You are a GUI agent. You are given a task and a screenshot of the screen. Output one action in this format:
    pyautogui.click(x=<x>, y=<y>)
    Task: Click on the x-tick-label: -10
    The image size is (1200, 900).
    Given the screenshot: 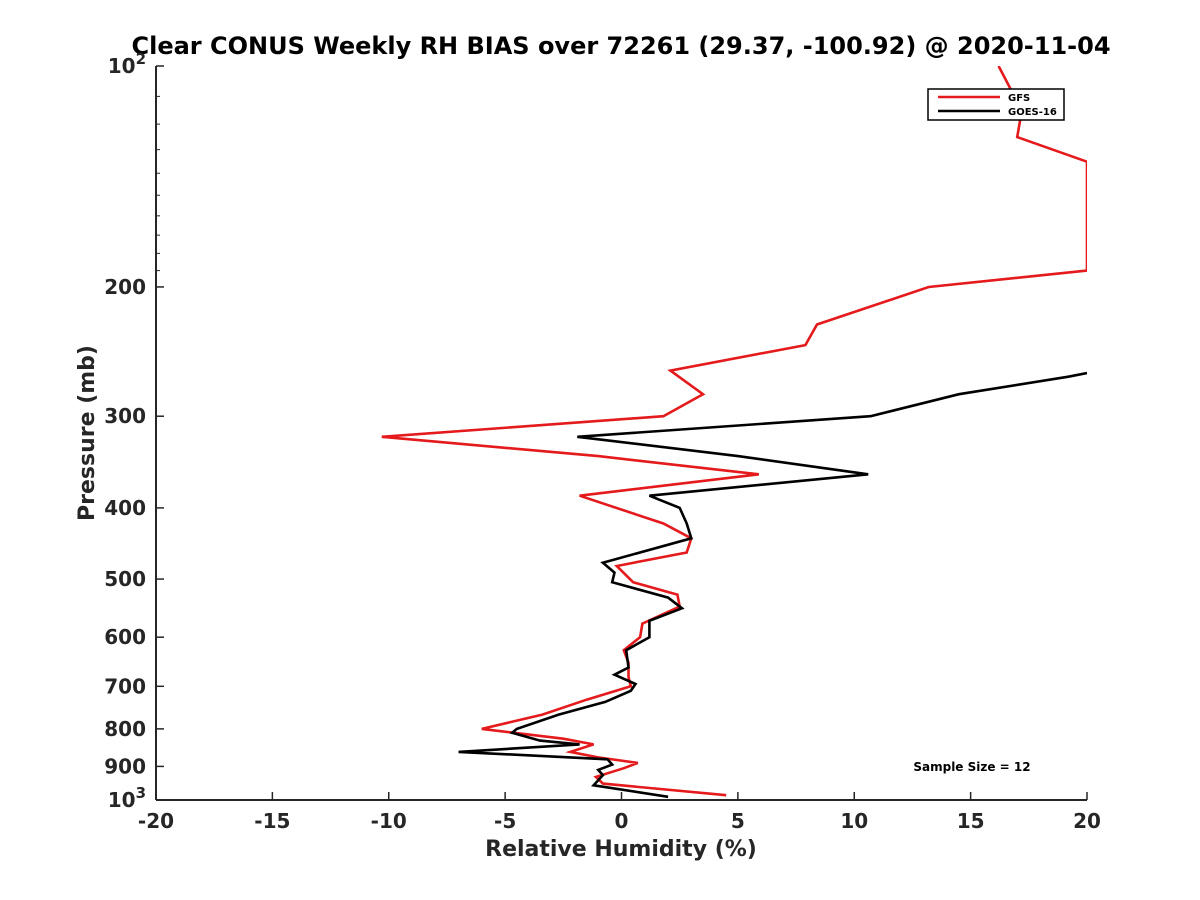 What is the action you would take?
    pyautogui.click(x=389, y=821)
    